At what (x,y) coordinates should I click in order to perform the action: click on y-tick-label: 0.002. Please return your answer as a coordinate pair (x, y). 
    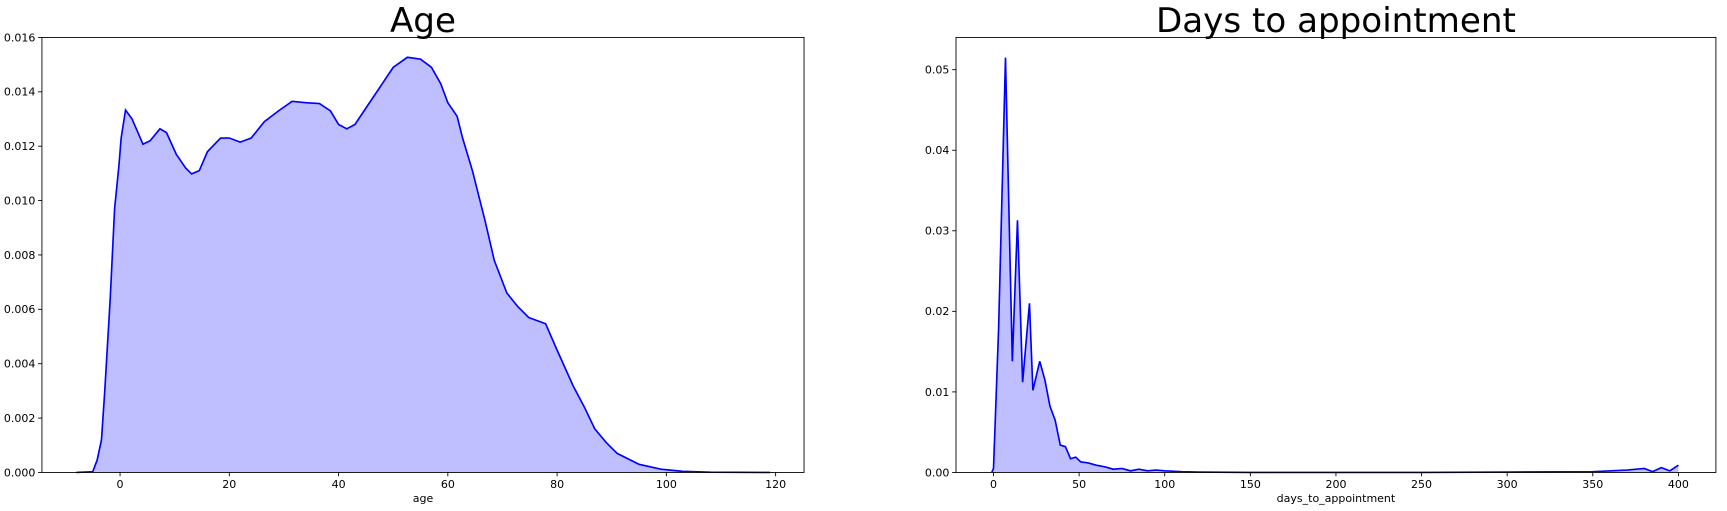
    Looking at the image, I should click on (20, 418).